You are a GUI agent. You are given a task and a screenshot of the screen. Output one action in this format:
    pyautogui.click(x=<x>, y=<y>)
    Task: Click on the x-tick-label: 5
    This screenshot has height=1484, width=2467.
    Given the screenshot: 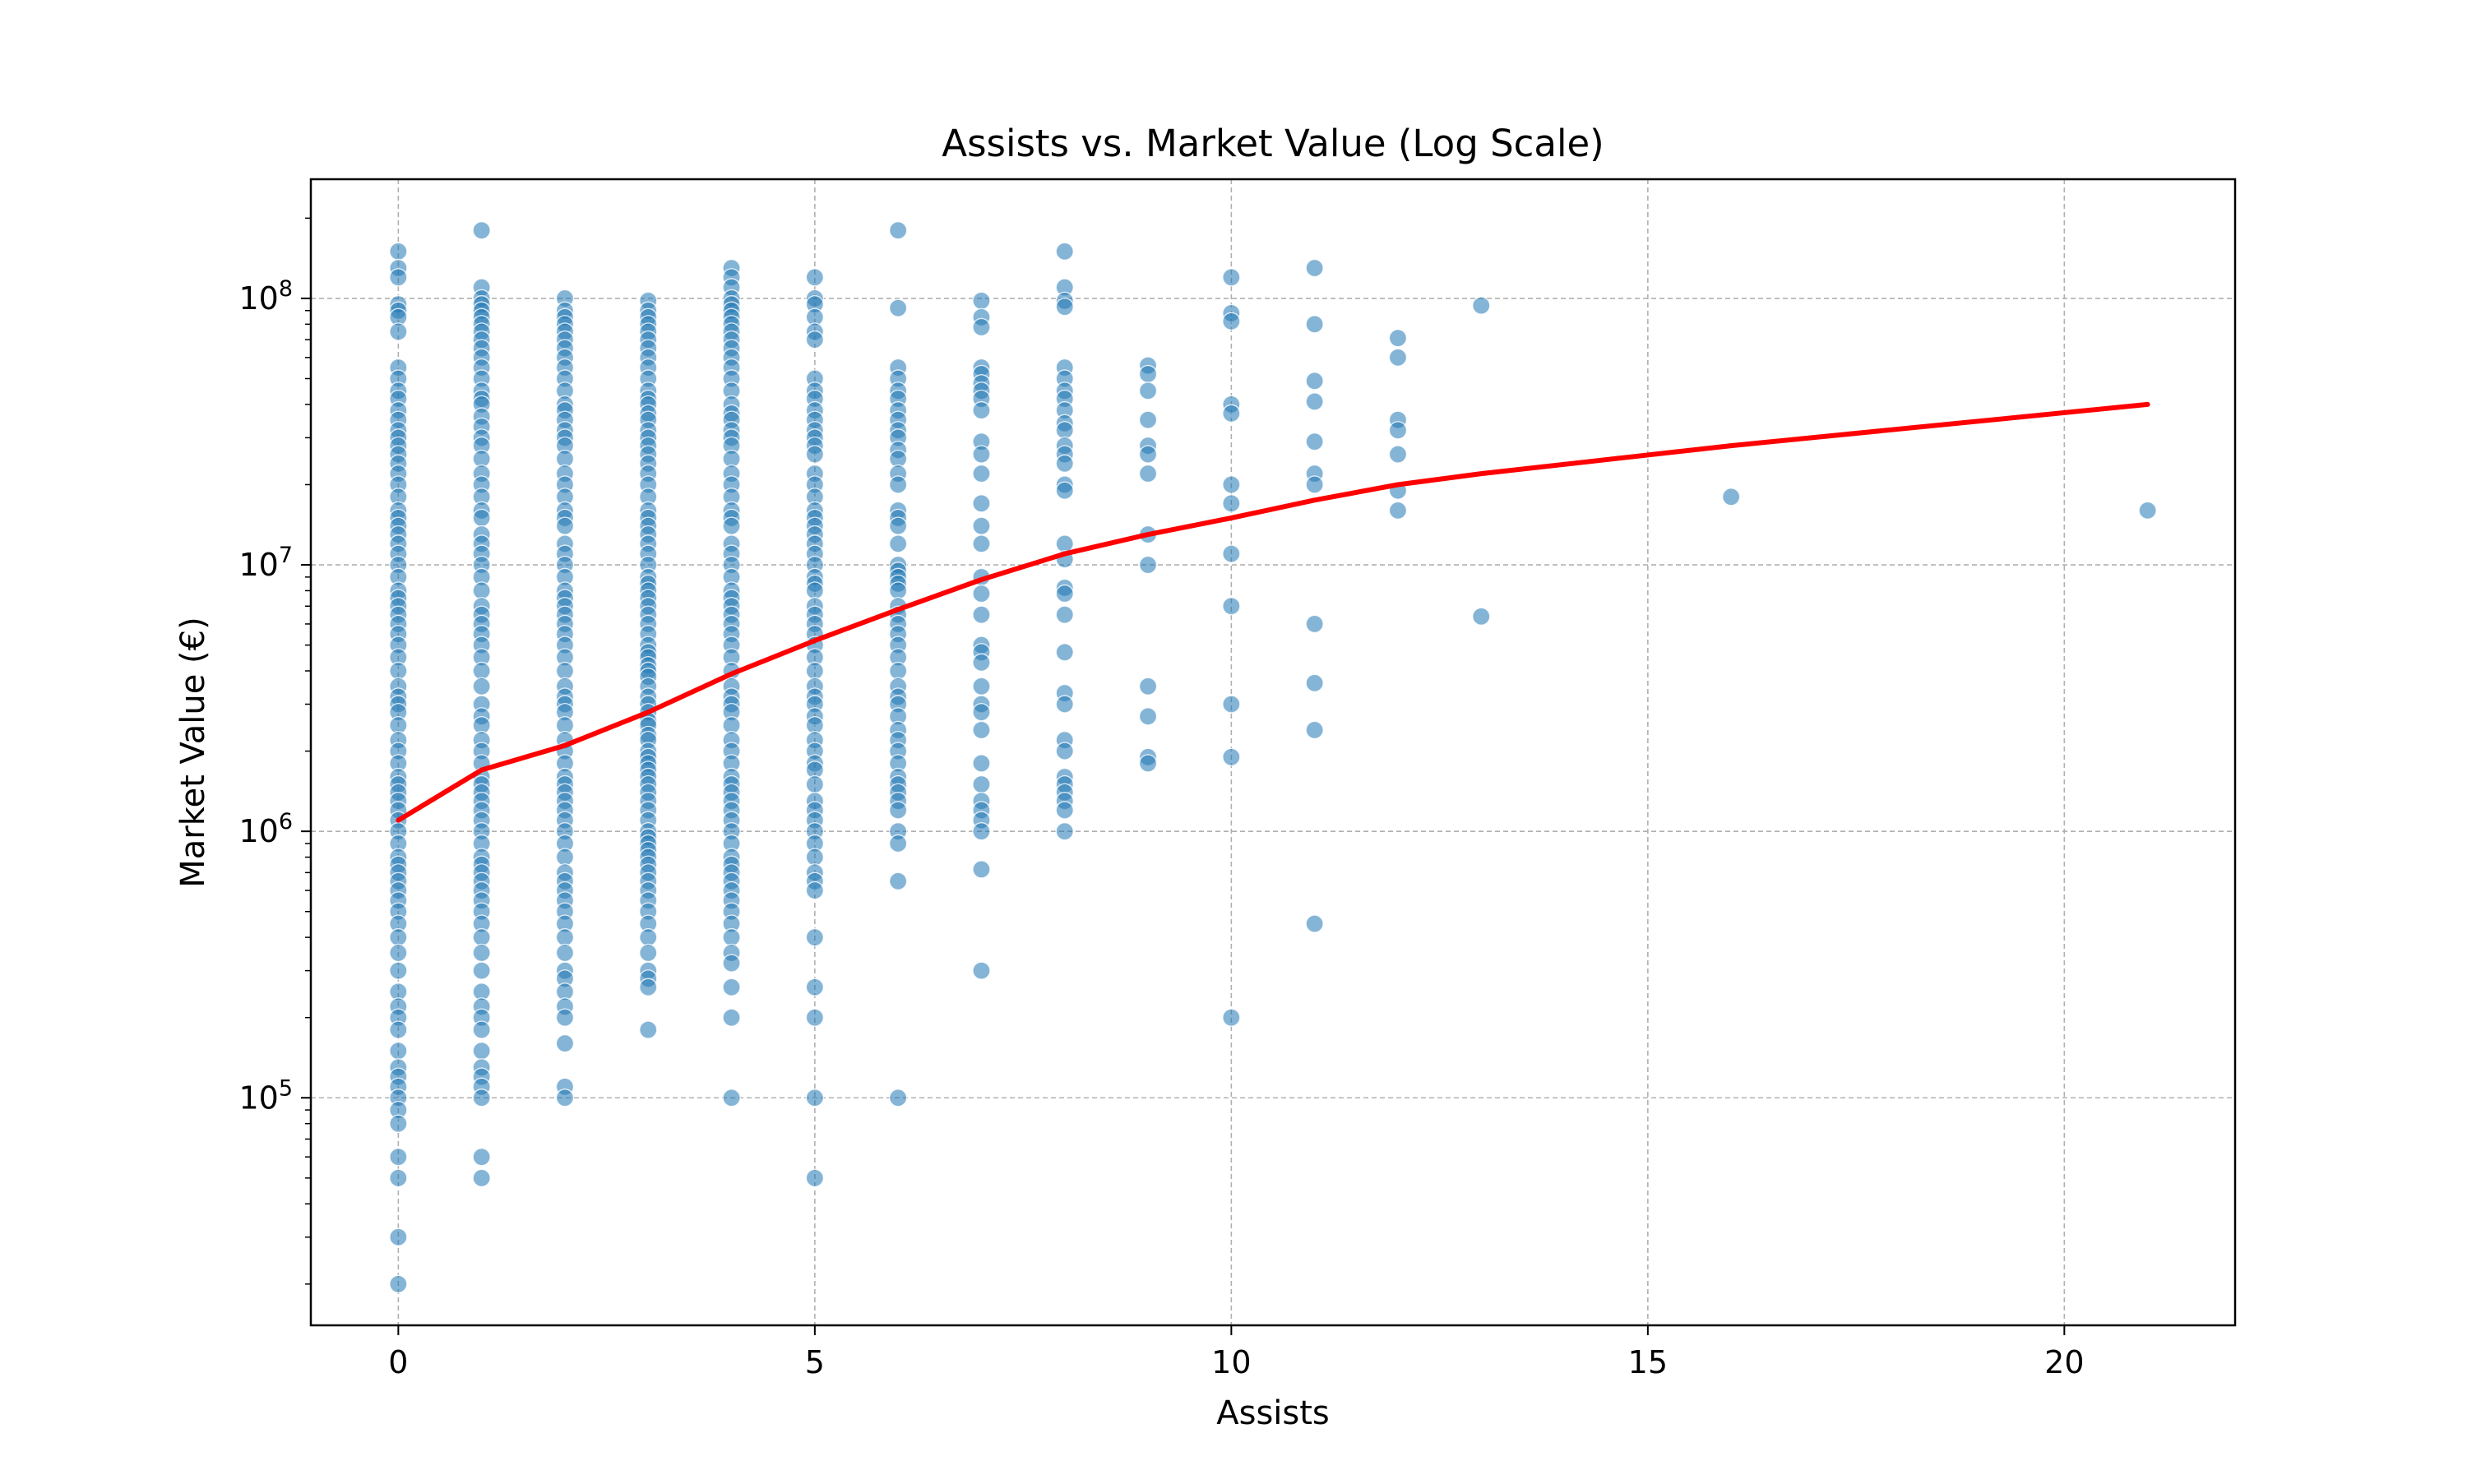 What is the action you would take?
    pyautogui.click(x=815, y=1362)
    